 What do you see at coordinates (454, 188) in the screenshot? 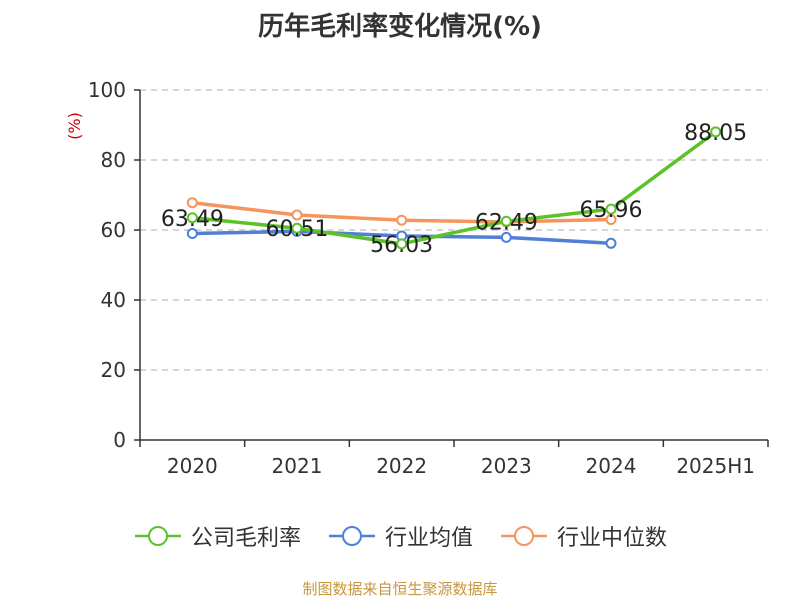
I see `series-line` at bounding box center [454, 188].